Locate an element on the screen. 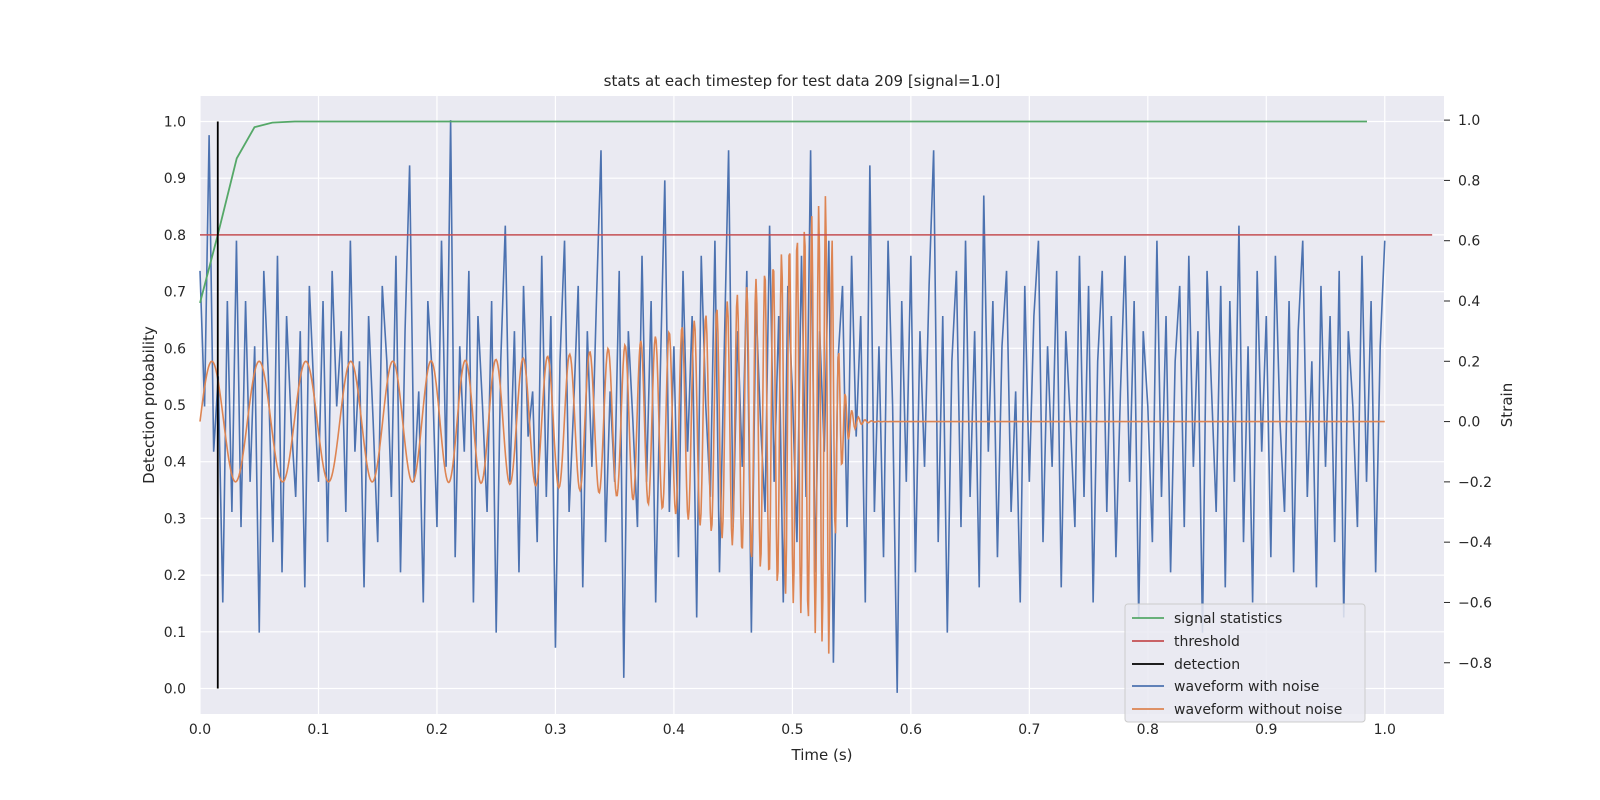 The image size is (1600, 800). y-left-tick-label: 0.1 is located at coordinates (175, 633).